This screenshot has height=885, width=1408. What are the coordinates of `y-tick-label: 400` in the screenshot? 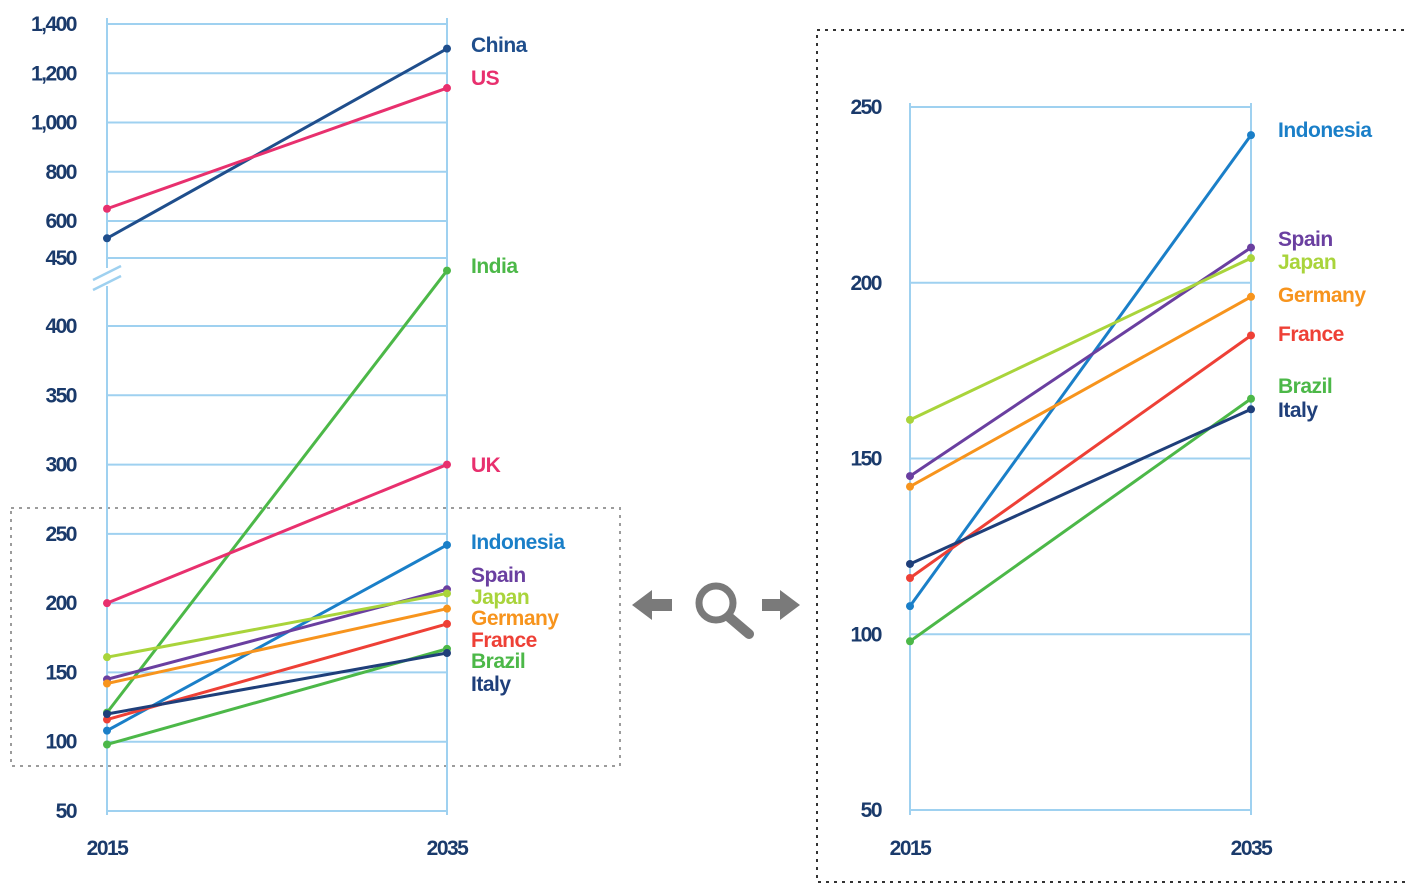 It's located at (60, 326).